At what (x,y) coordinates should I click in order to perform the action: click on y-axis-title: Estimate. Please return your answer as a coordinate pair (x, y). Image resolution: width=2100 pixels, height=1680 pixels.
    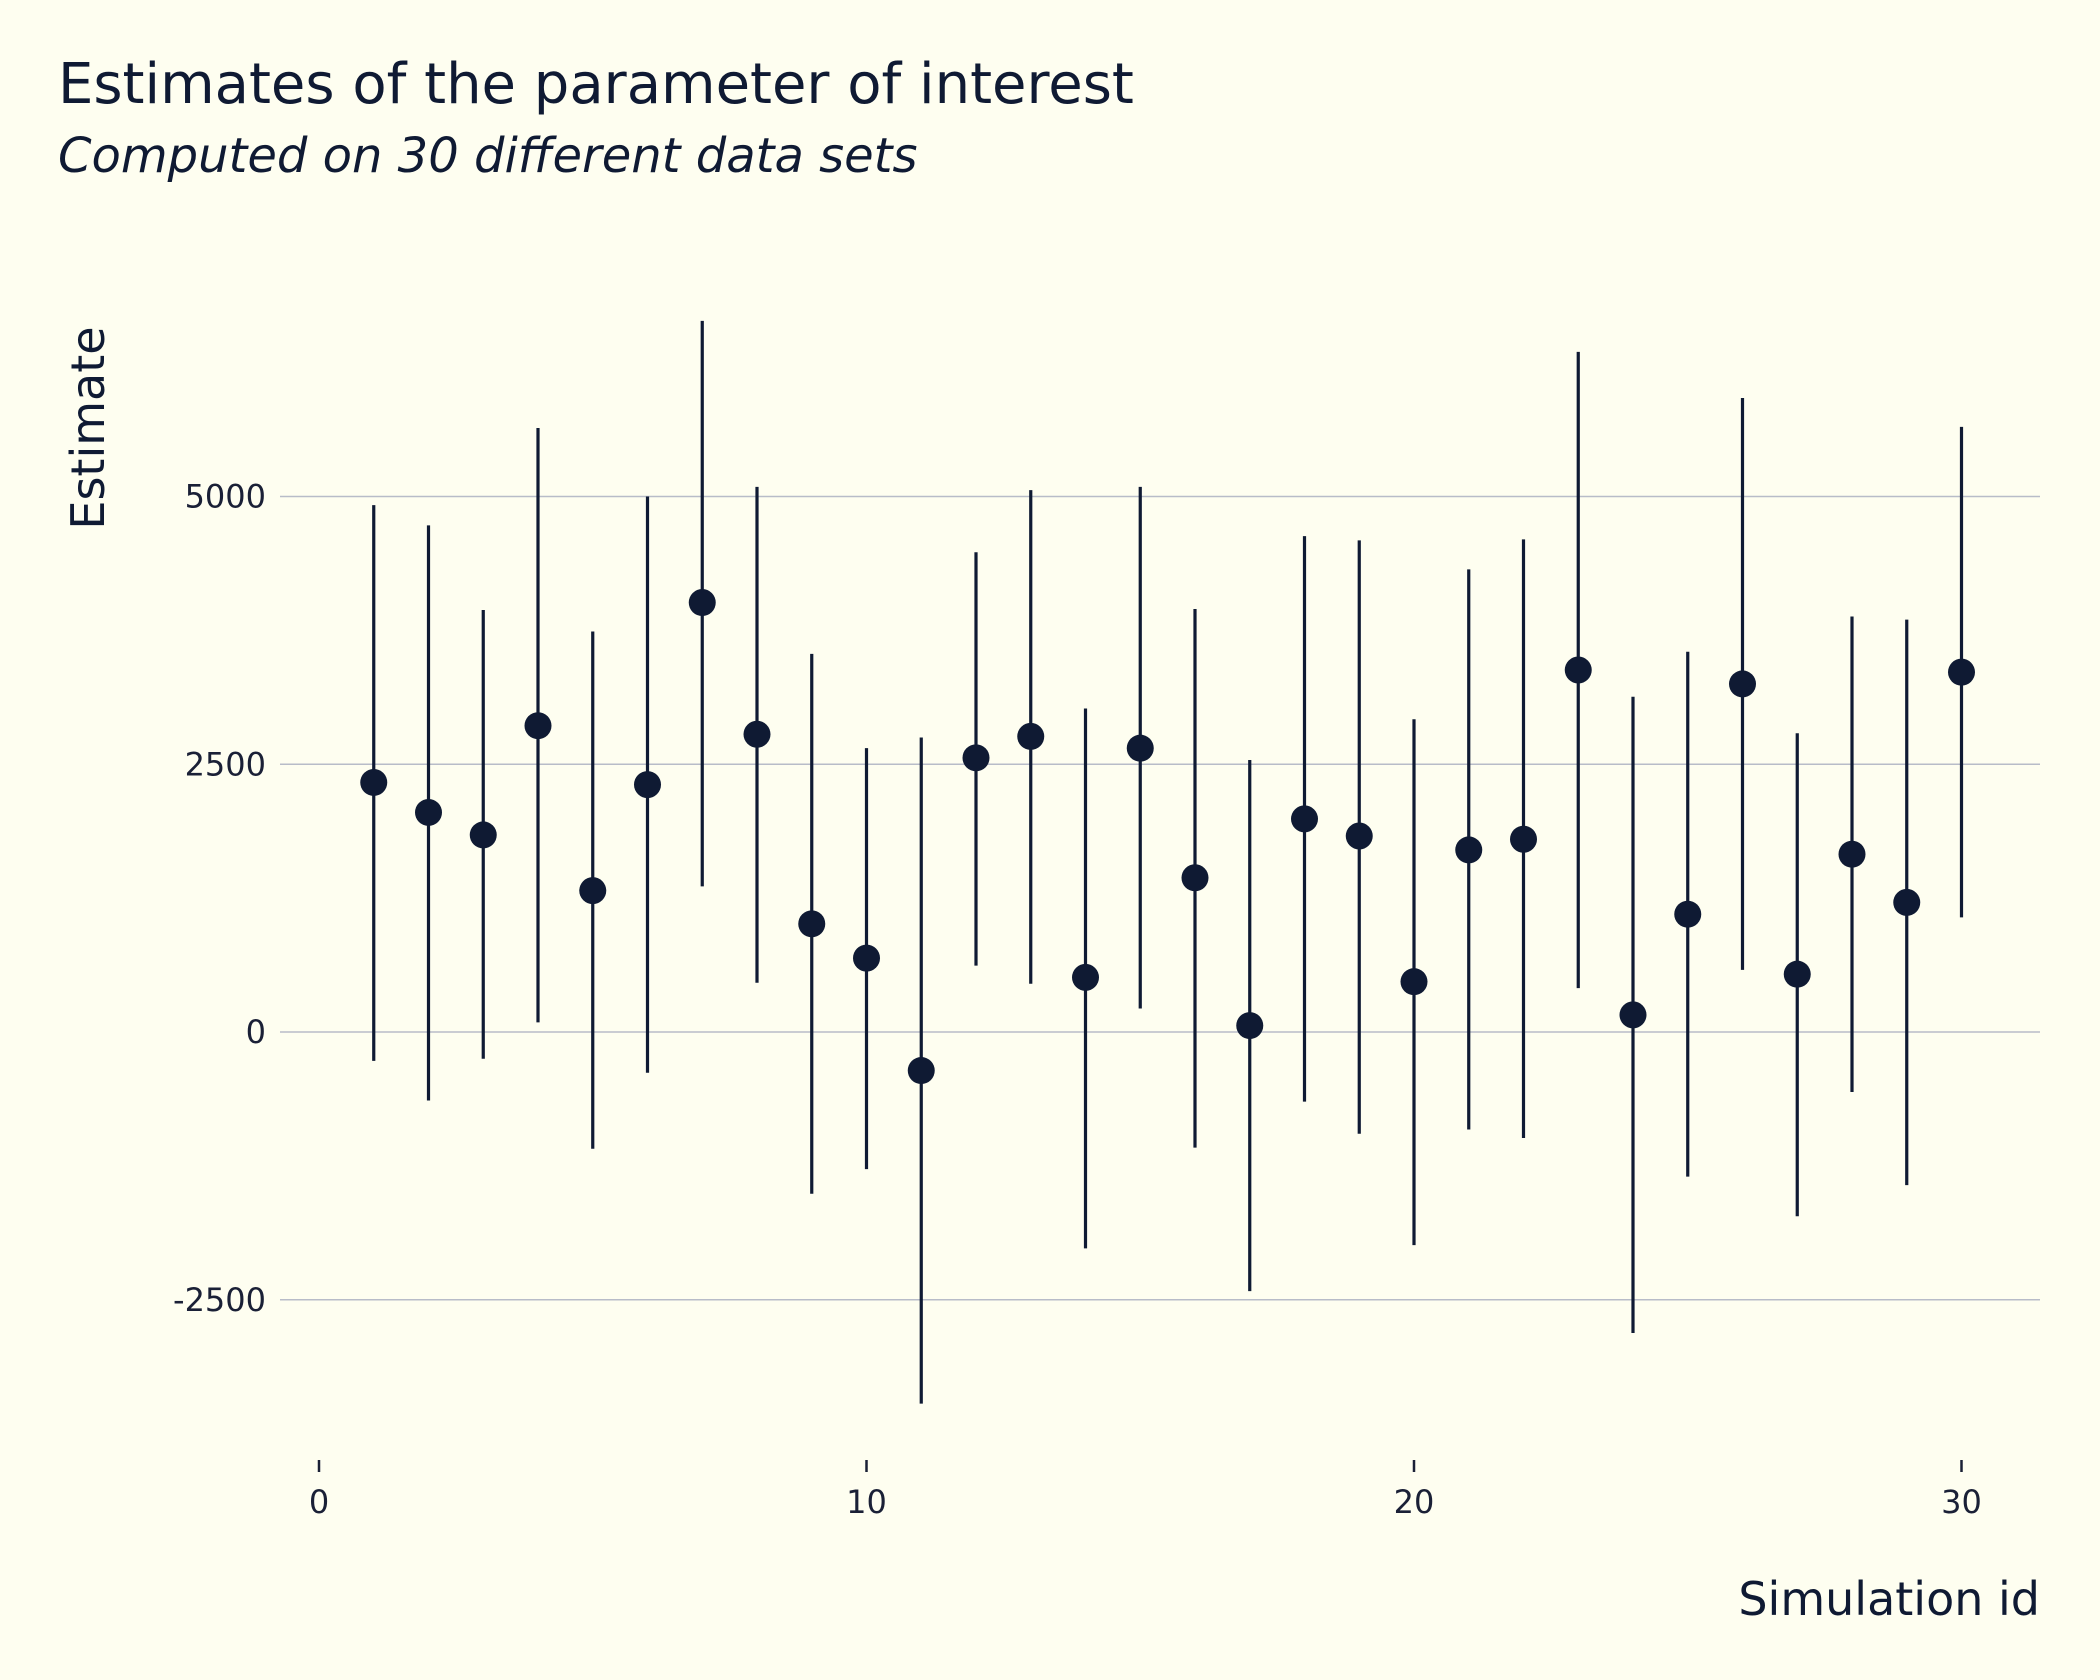
    Looking at the image, I should click on (88, 427).